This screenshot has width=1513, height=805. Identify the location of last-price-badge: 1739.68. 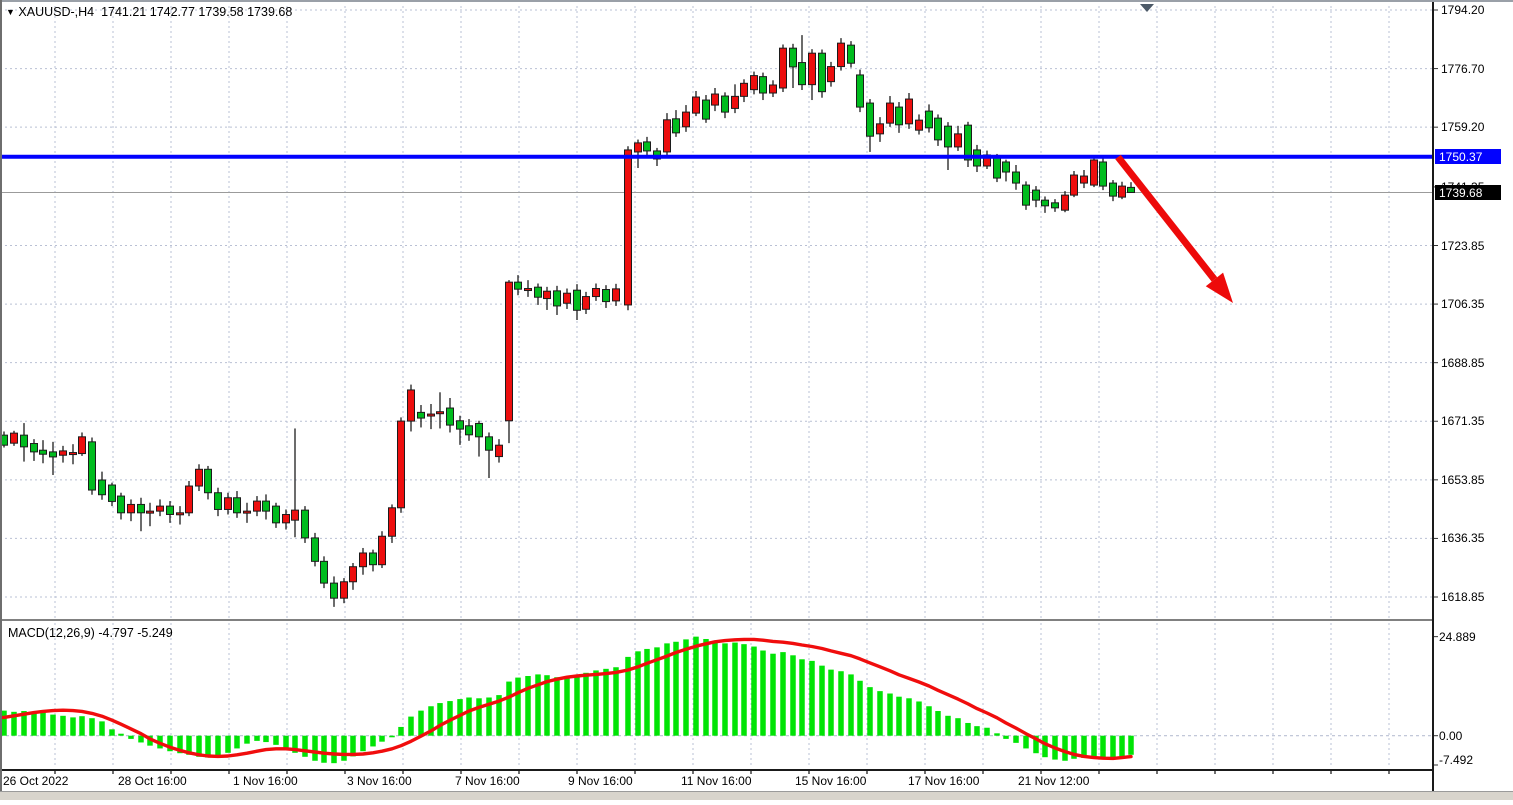
(1468, 192).